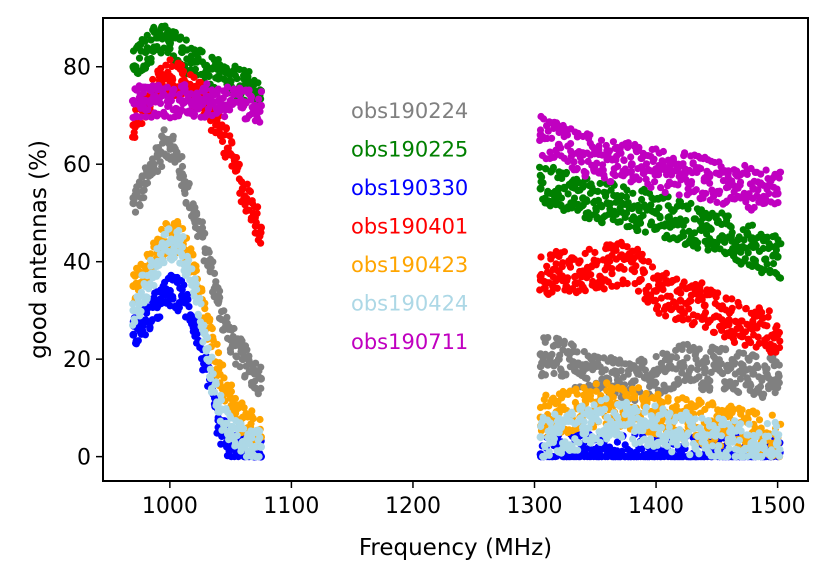 The width and height of the screenshot is (831, 575). What do you see at coordinates (535, 506) in the screenshot?
I see `x-tick-label: 1300` at bounding box center [535, 506].